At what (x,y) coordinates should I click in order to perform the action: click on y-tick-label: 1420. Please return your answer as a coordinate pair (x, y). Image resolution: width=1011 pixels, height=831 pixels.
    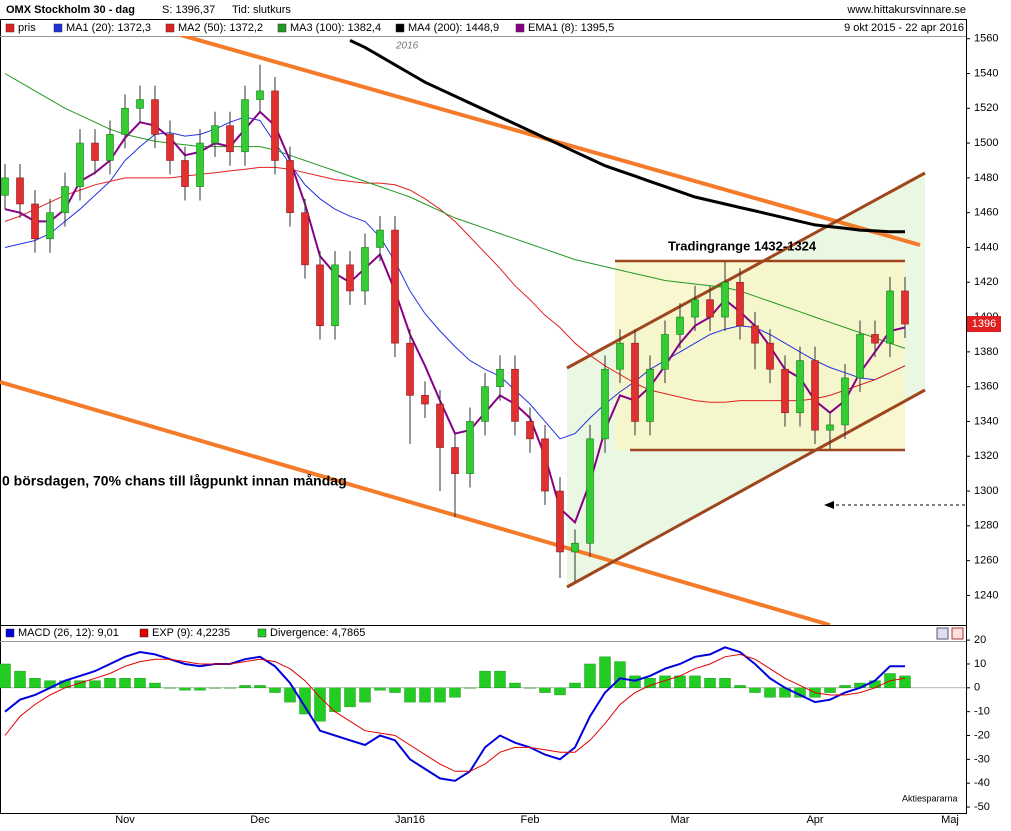
    Looking at the image, I should click on (986, 282).